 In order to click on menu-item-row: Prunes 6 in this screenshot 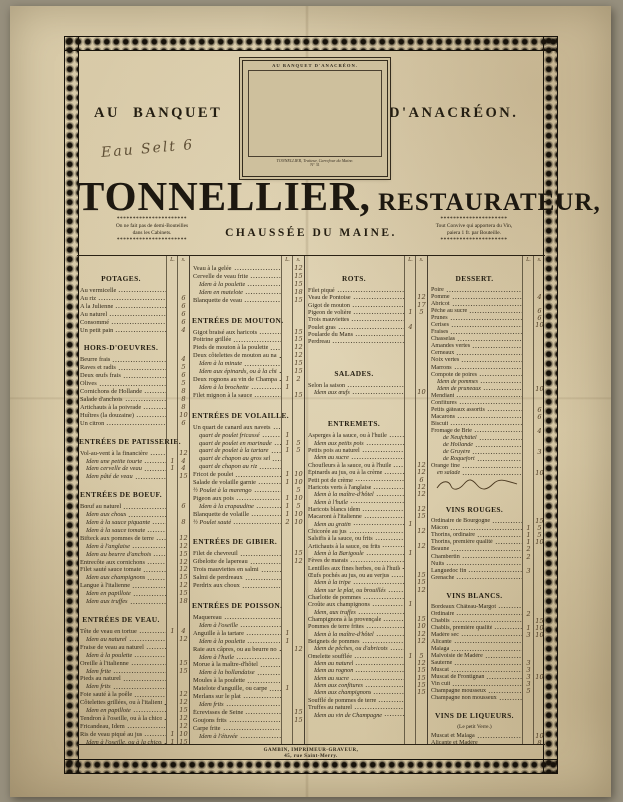, I will do `click(486, 318)`.